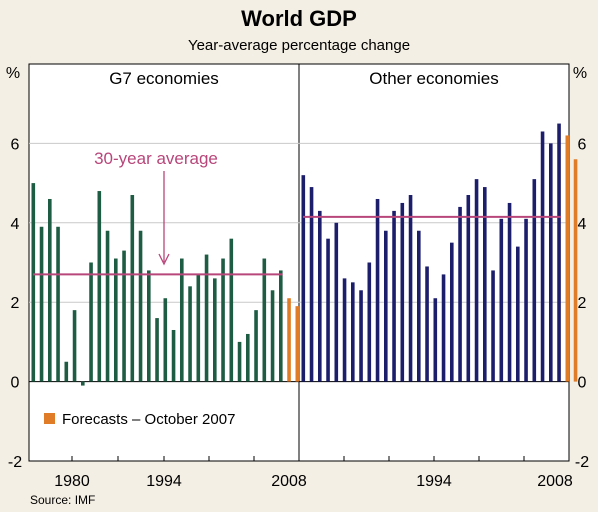  Describe the element at coordinates (148, 419) in the screenshot. I see `legend-forecast-label: Forecasts – October 2007` at that location.